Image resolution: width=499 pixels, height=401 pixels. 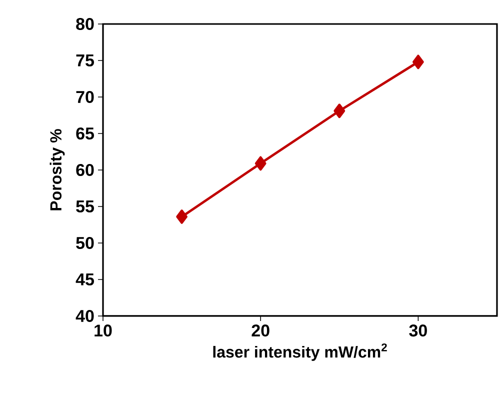 I want to click on y-tick-label: 65, so click(x=85, y=133).